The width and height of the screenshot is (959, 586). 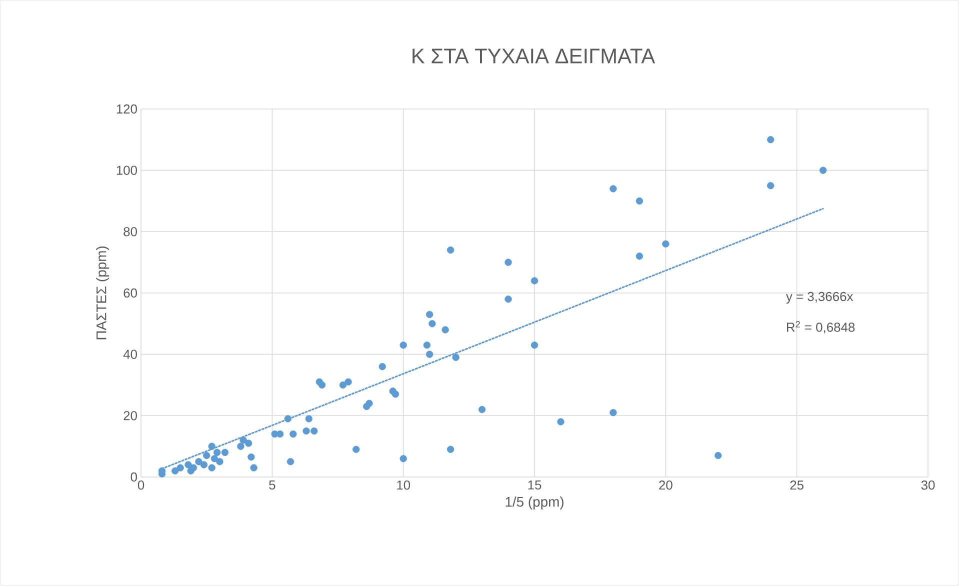 What do you see at coordinates (403, 485) in the screenshot?
I see `x-tick-label: 10` at bounding box center [403, 485].